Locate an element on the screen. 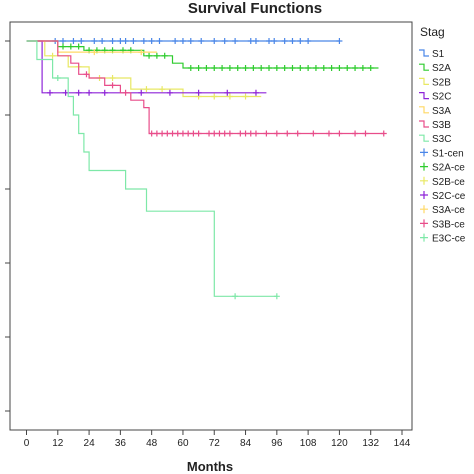  x-tick-label: 72 is located at coordinates (215, 443).